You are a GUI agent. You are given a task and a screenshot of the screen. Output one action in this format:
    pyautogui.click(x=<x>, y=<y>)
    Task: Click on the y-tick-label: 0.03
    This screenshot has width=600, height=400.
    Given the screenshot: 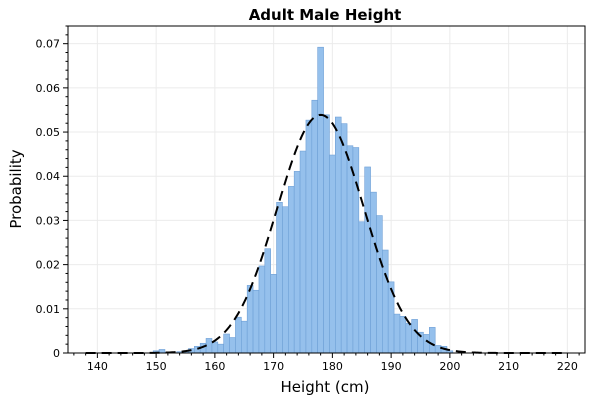 What is the action you would take?
    pyautogui.click(x=48, y=220)
    